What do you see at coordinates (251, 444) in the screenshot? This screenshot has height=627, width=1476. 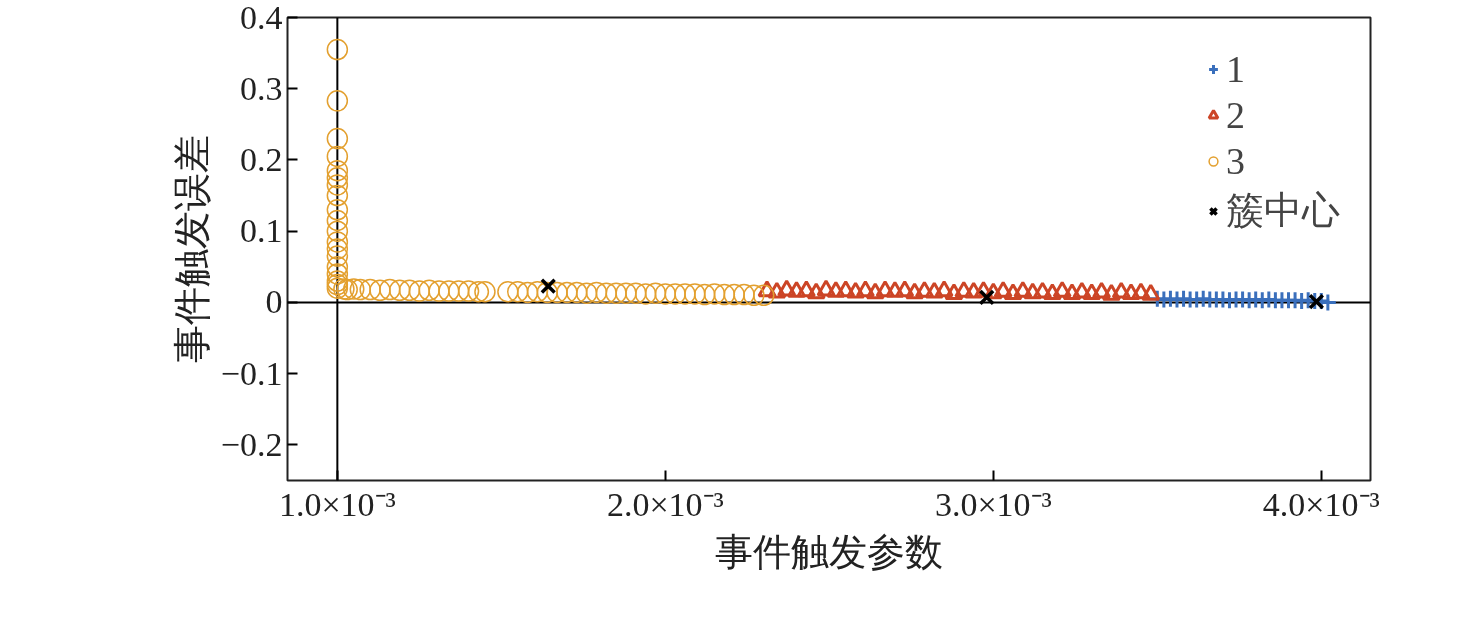 I see `y-tick-label: −0.2` at bounding box center [251, 444].